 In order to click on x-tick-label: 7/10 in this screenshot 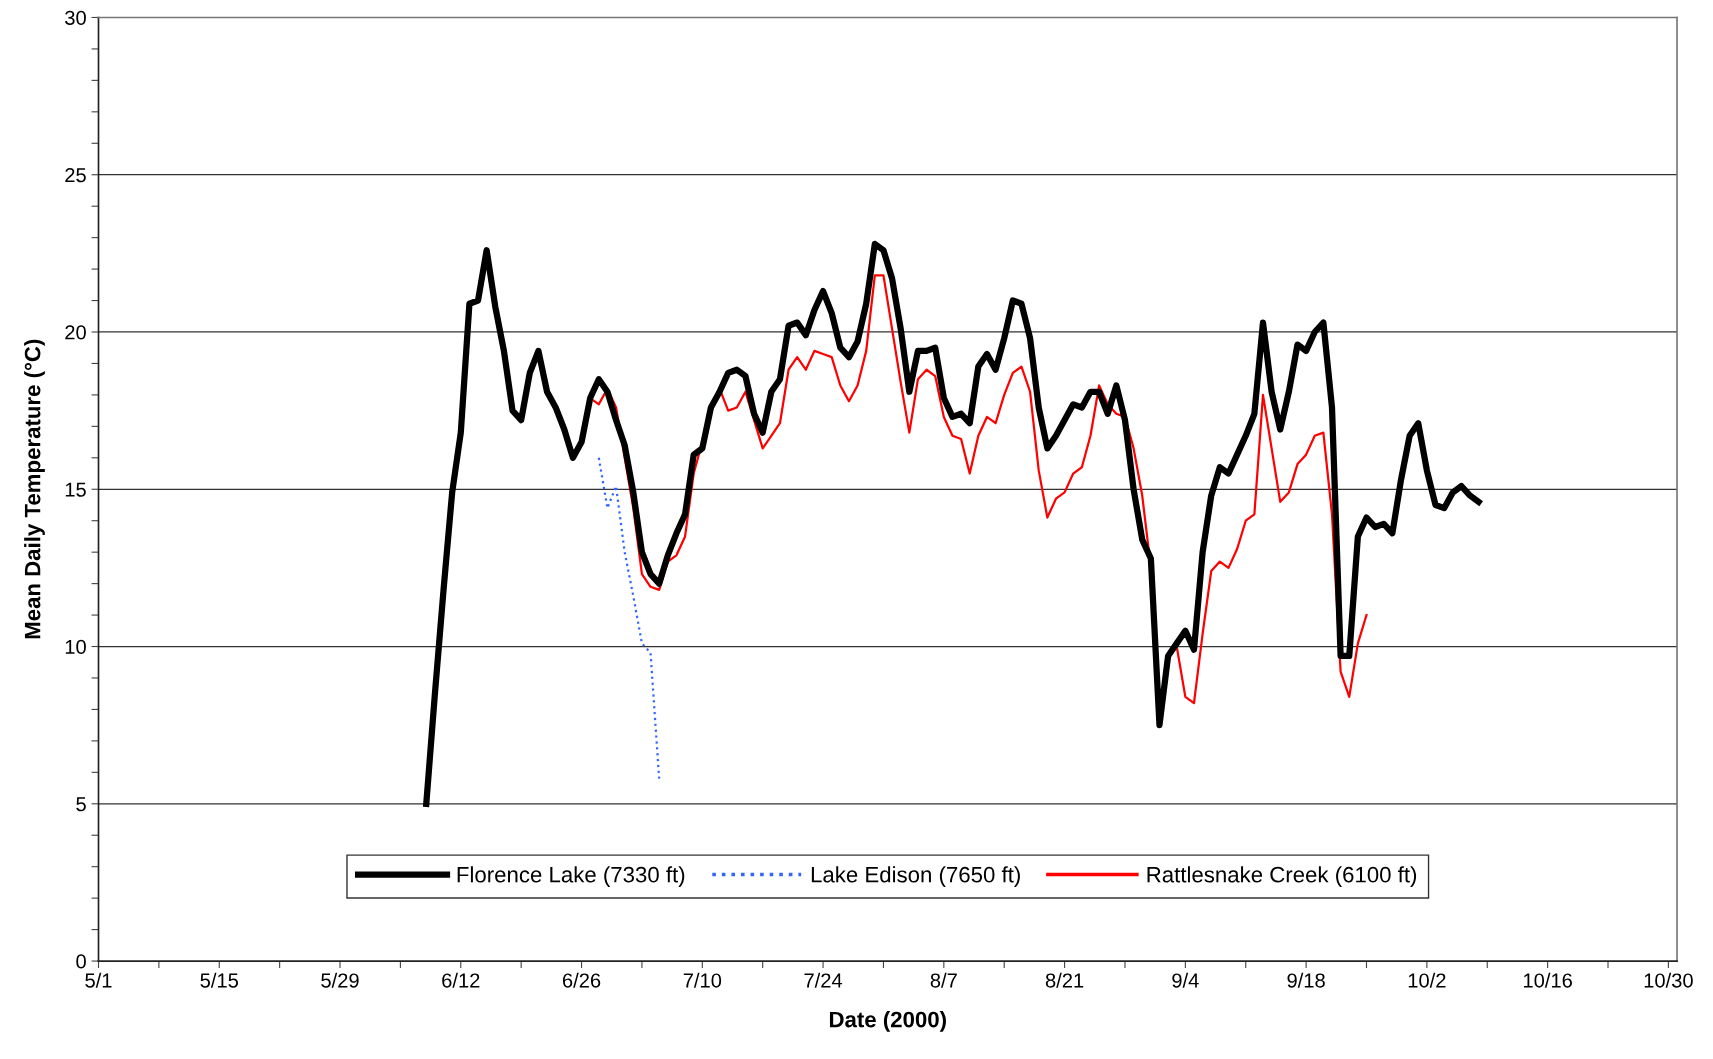, I will do `click(702, 980)`.